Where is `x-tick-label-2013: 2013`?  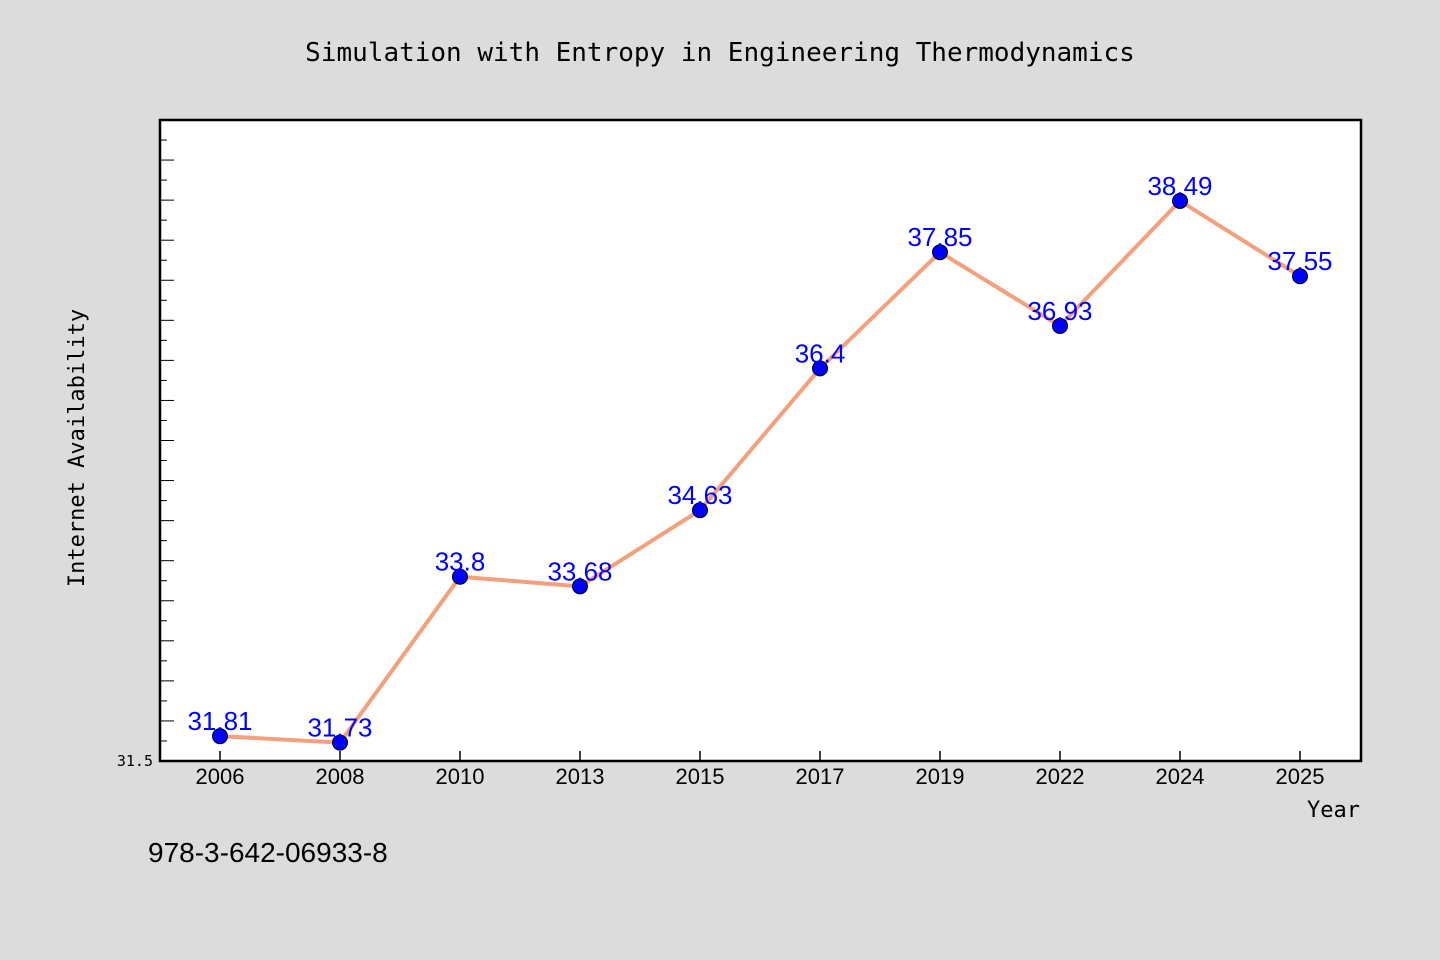 x-tick-label-2013: 2013 is located at coordinates (580, 776).